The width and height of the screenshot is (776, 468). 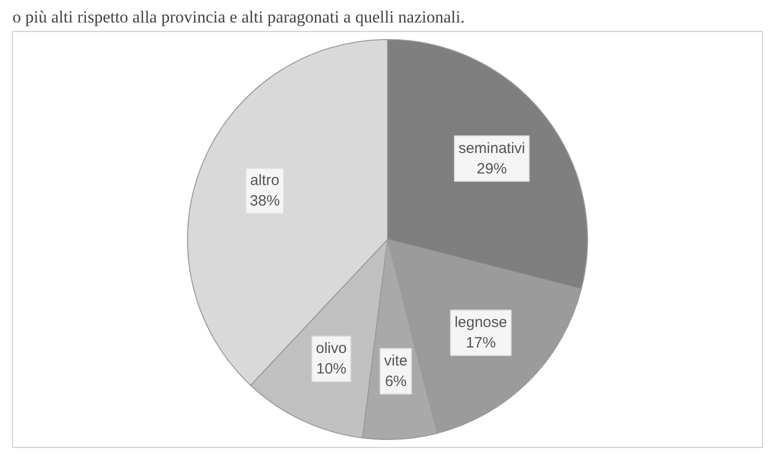 I want to click on slice-label: seminativi, so click(x=492, y=148).